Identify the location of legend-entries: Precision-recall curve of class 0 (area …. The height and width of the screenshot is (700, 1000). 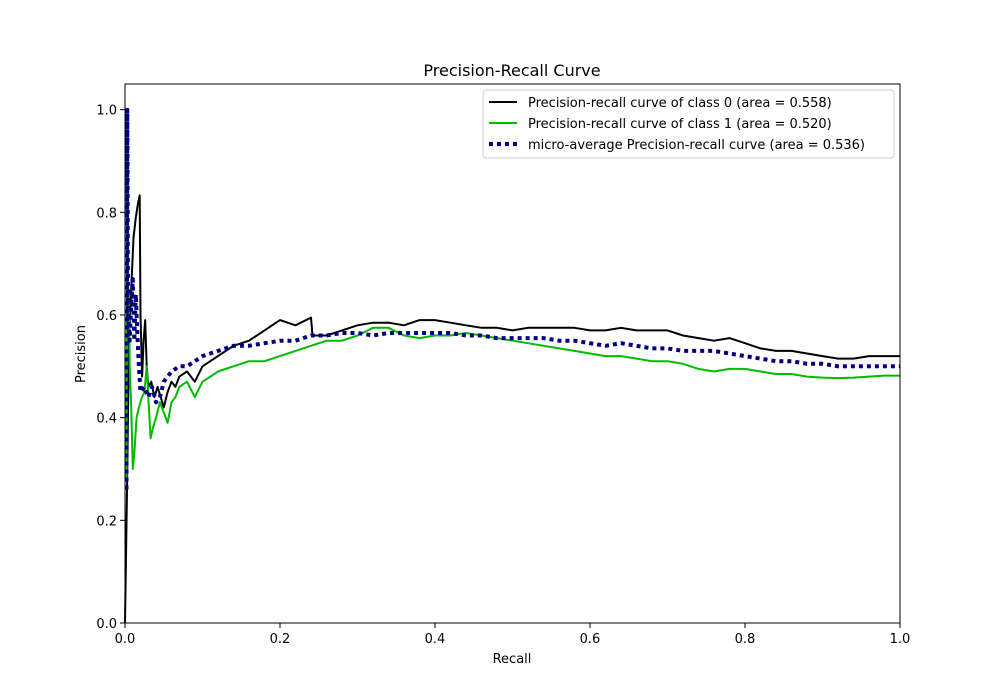
(677, 124).